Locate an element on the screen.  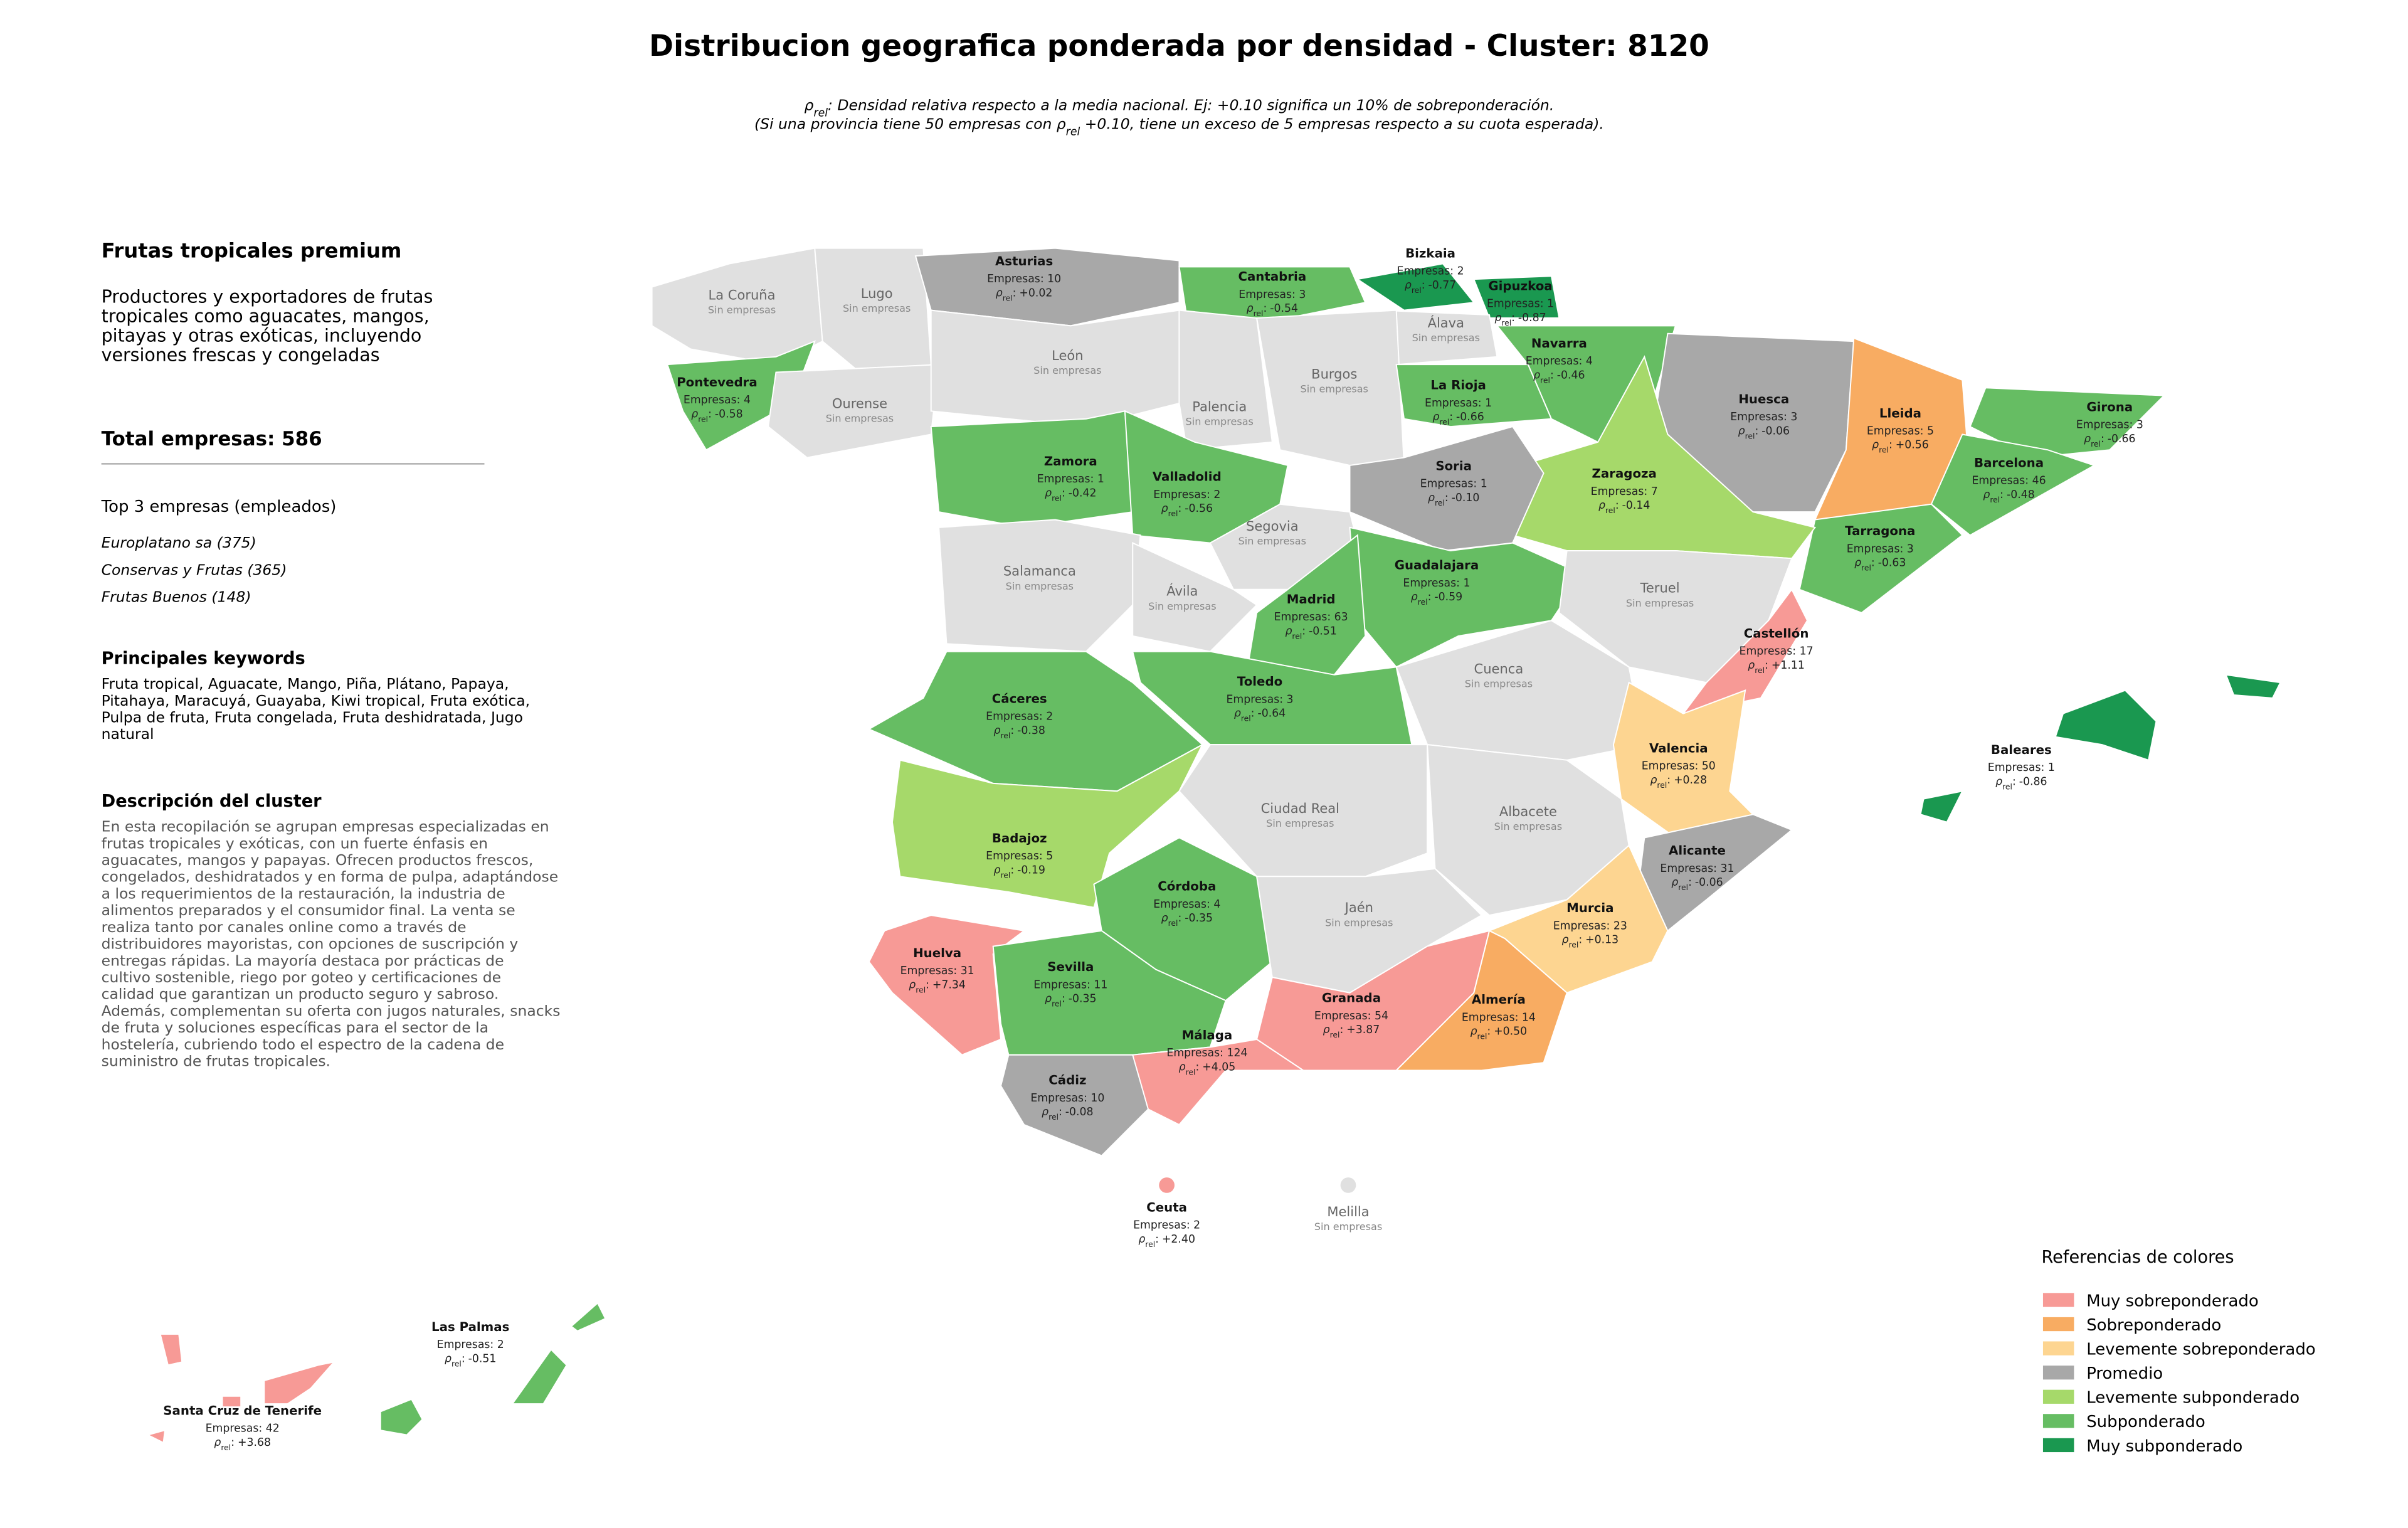
rho-value: +0.56 is located at coordinates (1912, 445).